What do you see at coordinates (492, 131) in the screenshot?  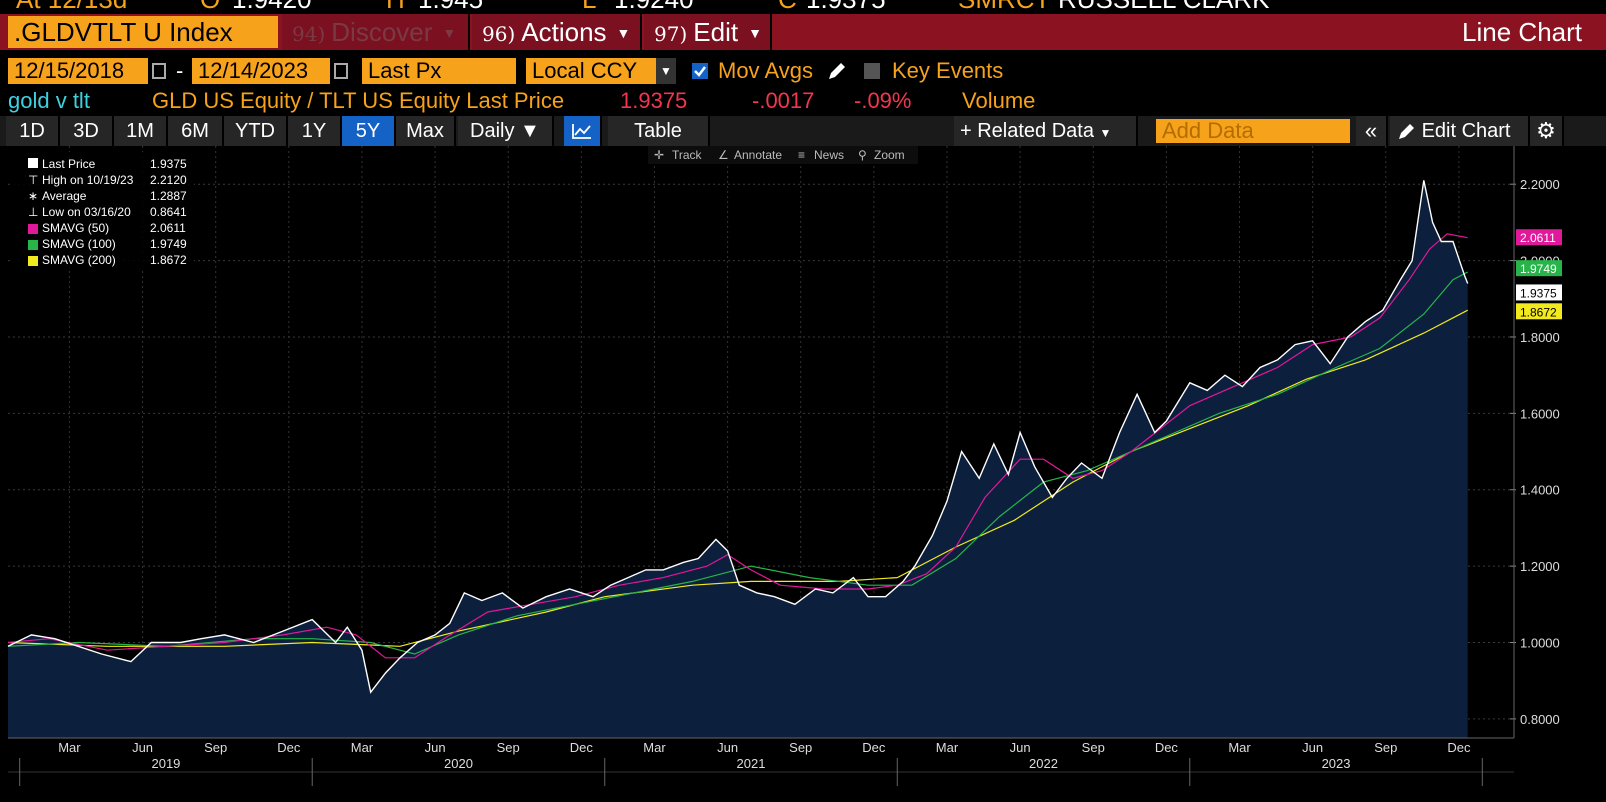 I see `frequency-label: Daily` at bounding box center [492, 131].